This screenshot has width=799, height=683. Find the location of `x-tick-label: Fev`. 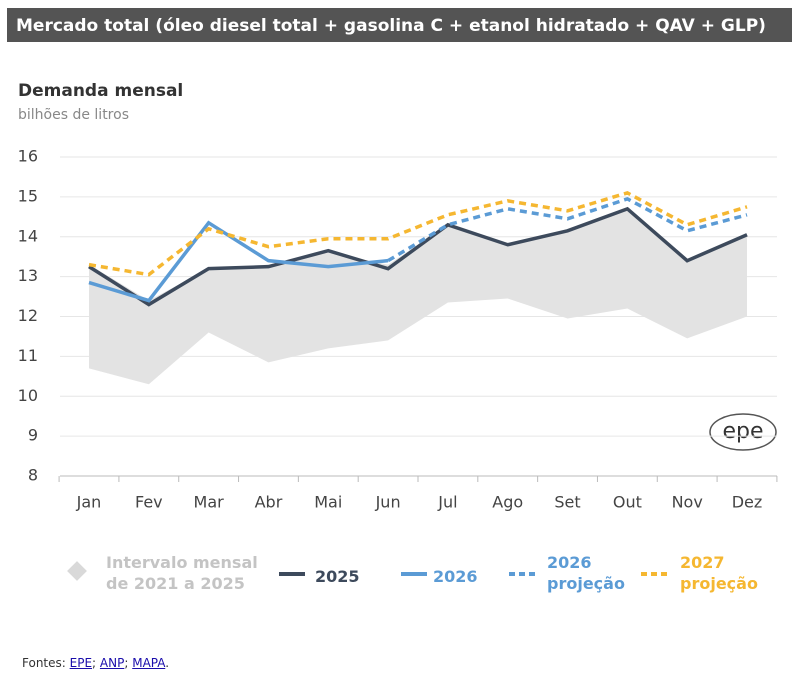

x-tick-label: Fev is located at coordinates (149, 502).